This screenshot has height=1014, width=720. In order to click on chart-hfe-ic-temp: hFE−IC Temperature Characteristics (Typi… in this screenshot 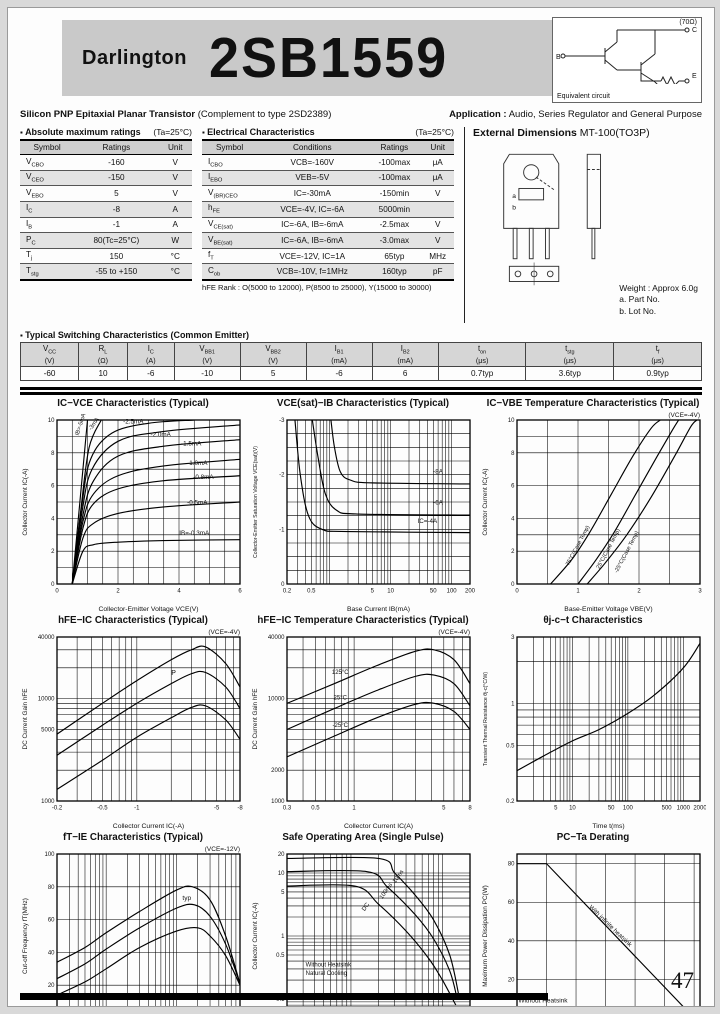, I will do `click(363, 722)`.